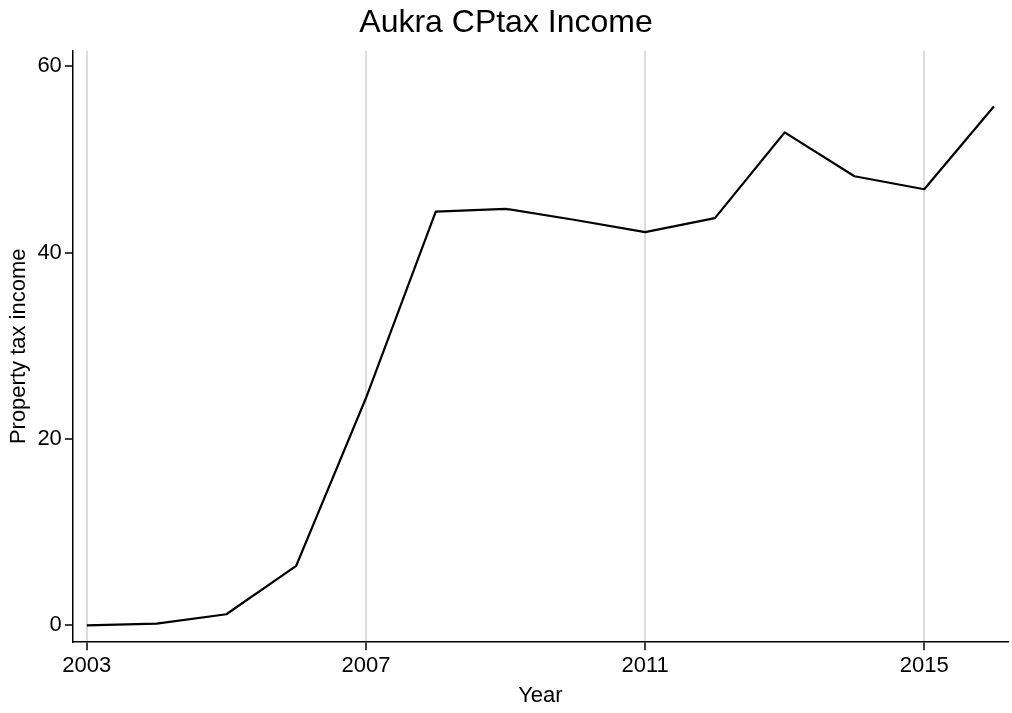 This screenshot has width=1012, height=713. I want to click on x-tick-label: 2011, so click(645, 665).